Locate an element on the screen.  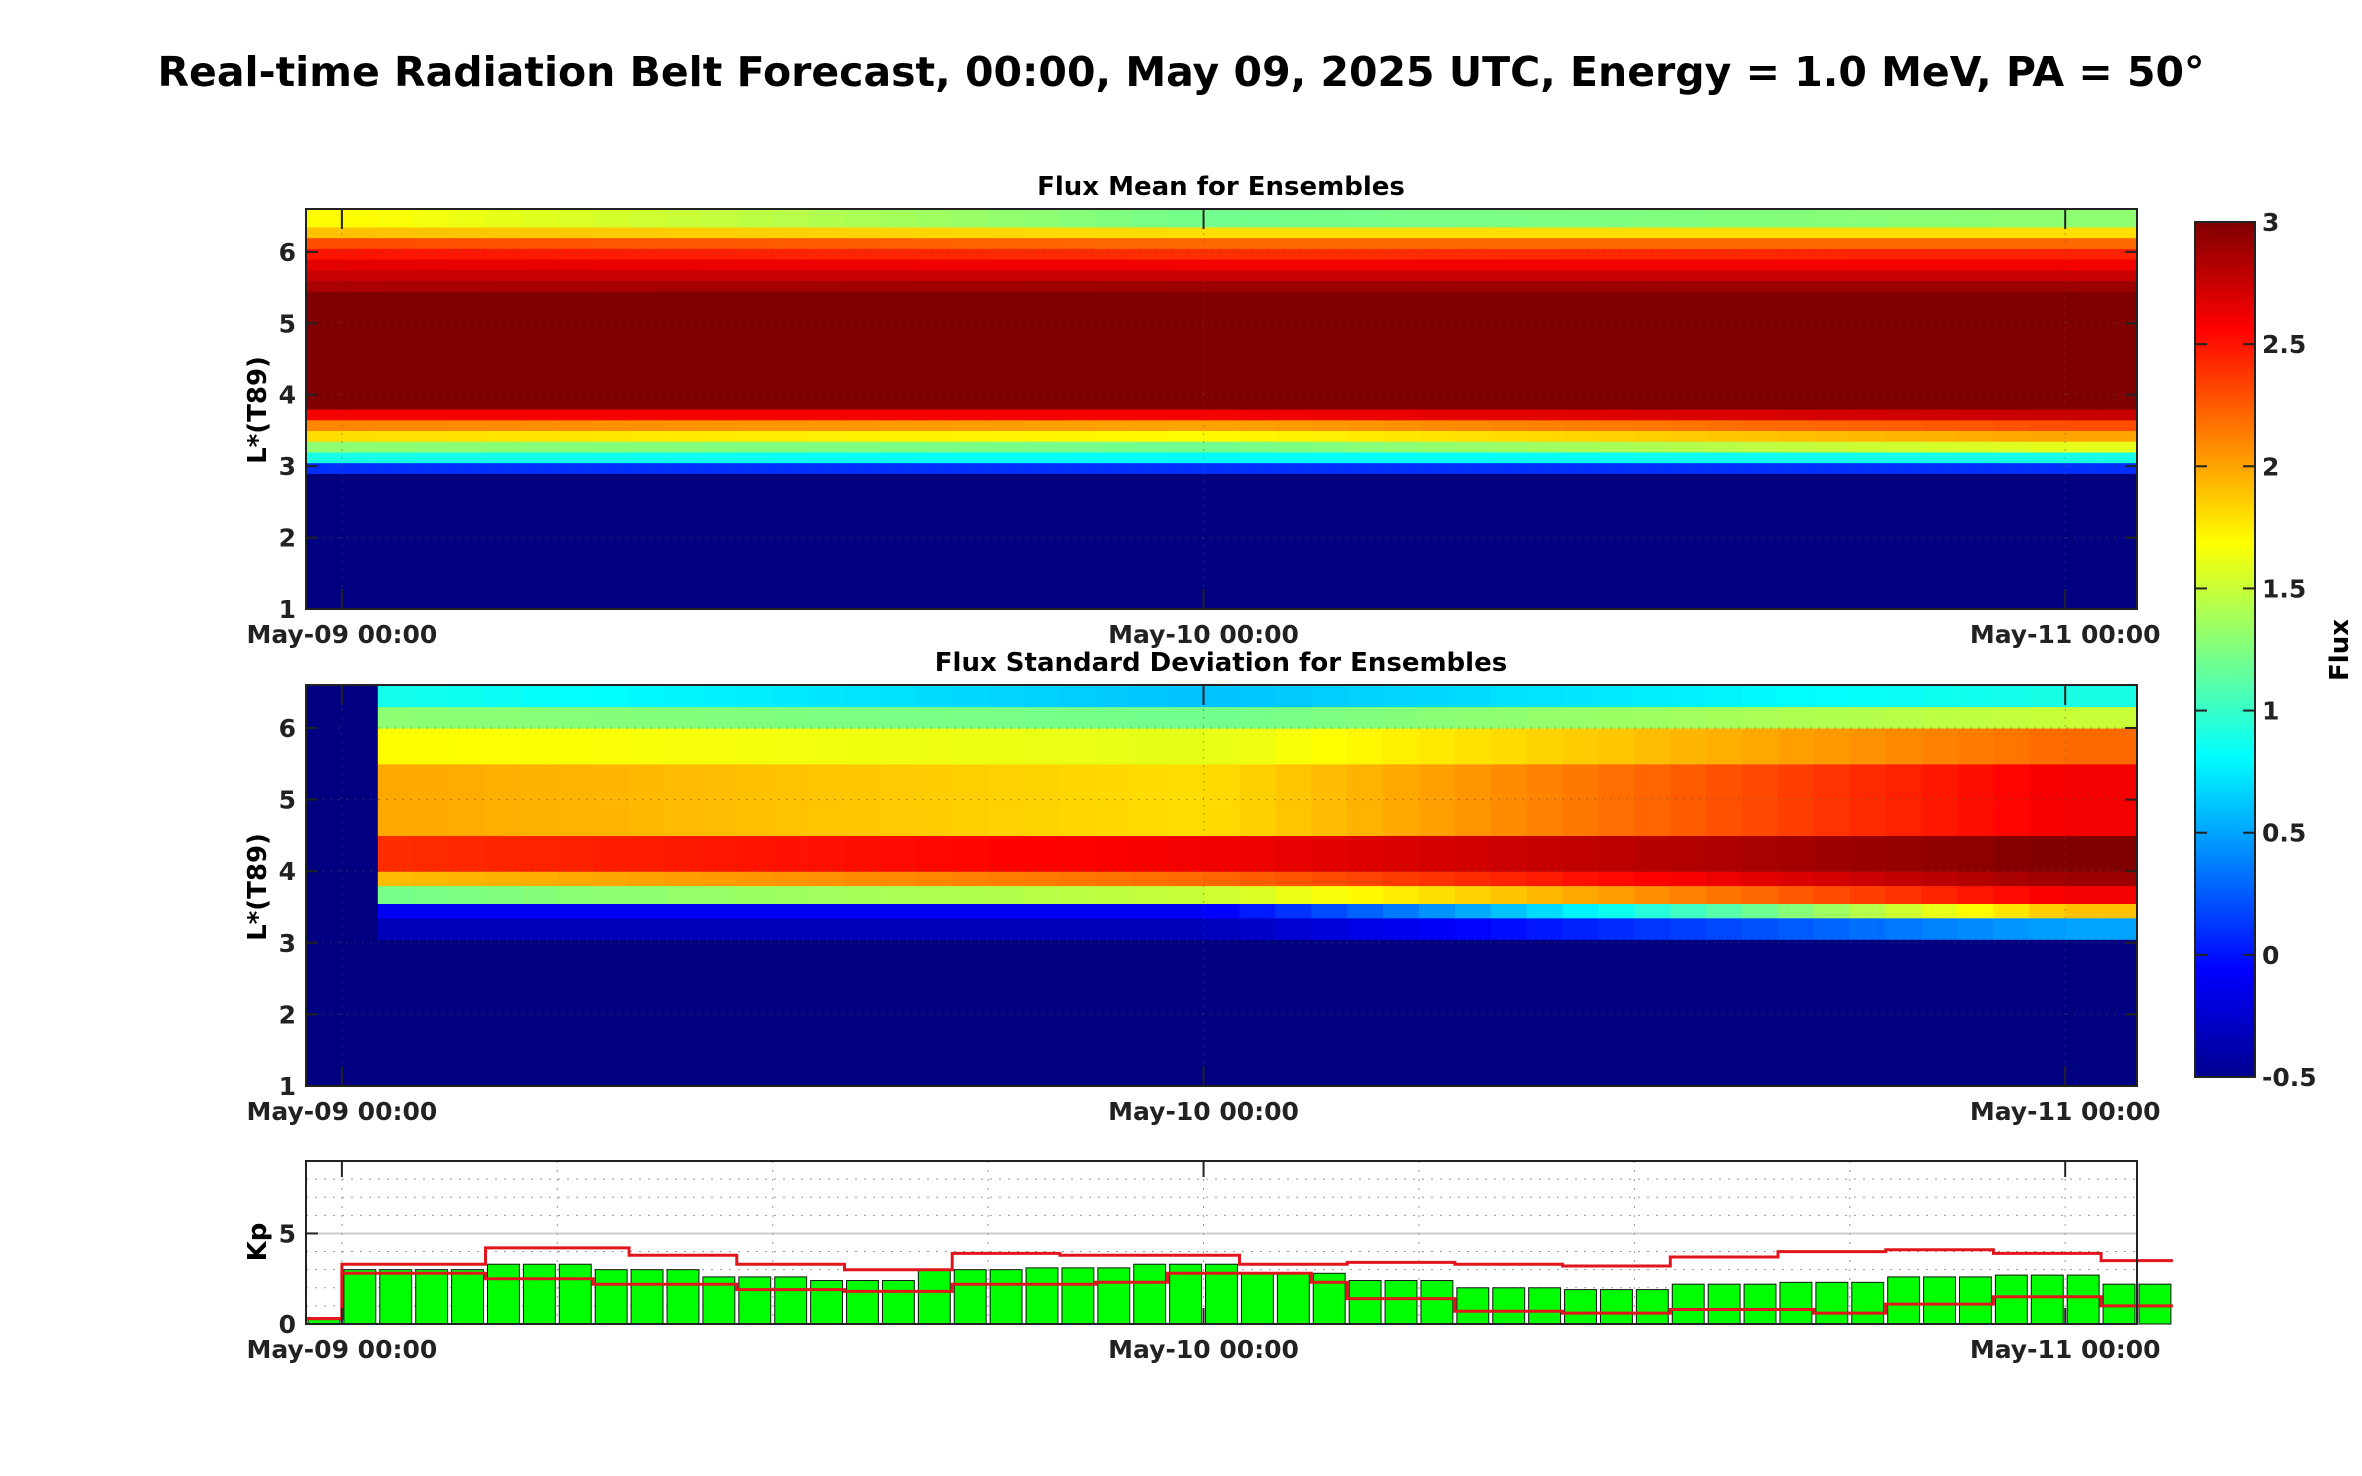
flux-mean-ylabel: L*(T89) is located at coordinates (258, 410).